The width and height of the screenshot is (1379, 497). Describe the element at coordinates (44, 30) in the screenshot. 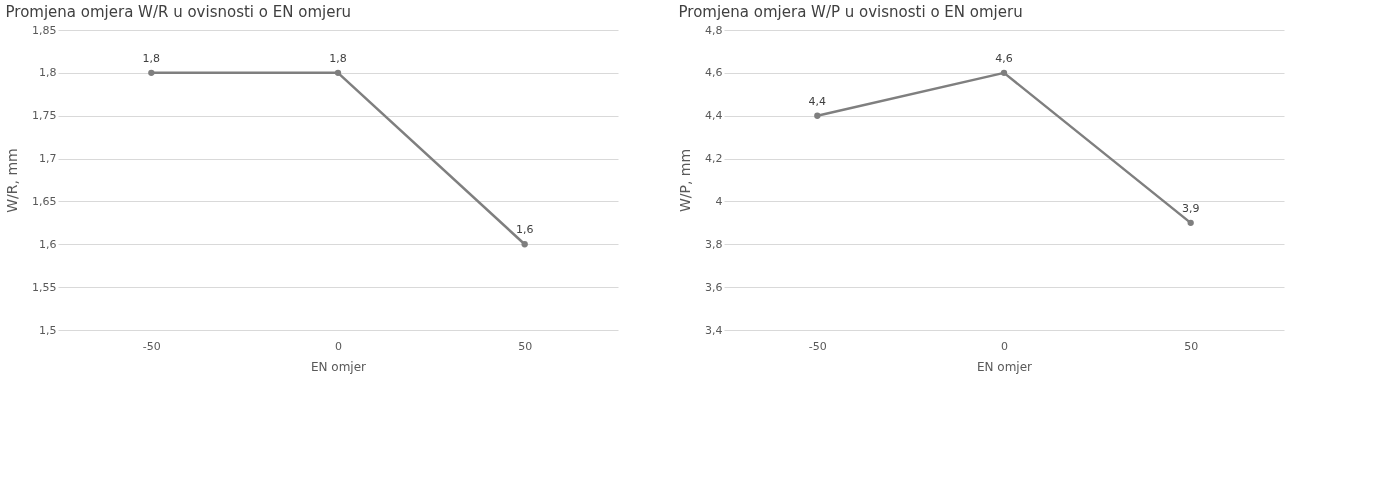

I see `y-tick-label: 1,85` at that location.